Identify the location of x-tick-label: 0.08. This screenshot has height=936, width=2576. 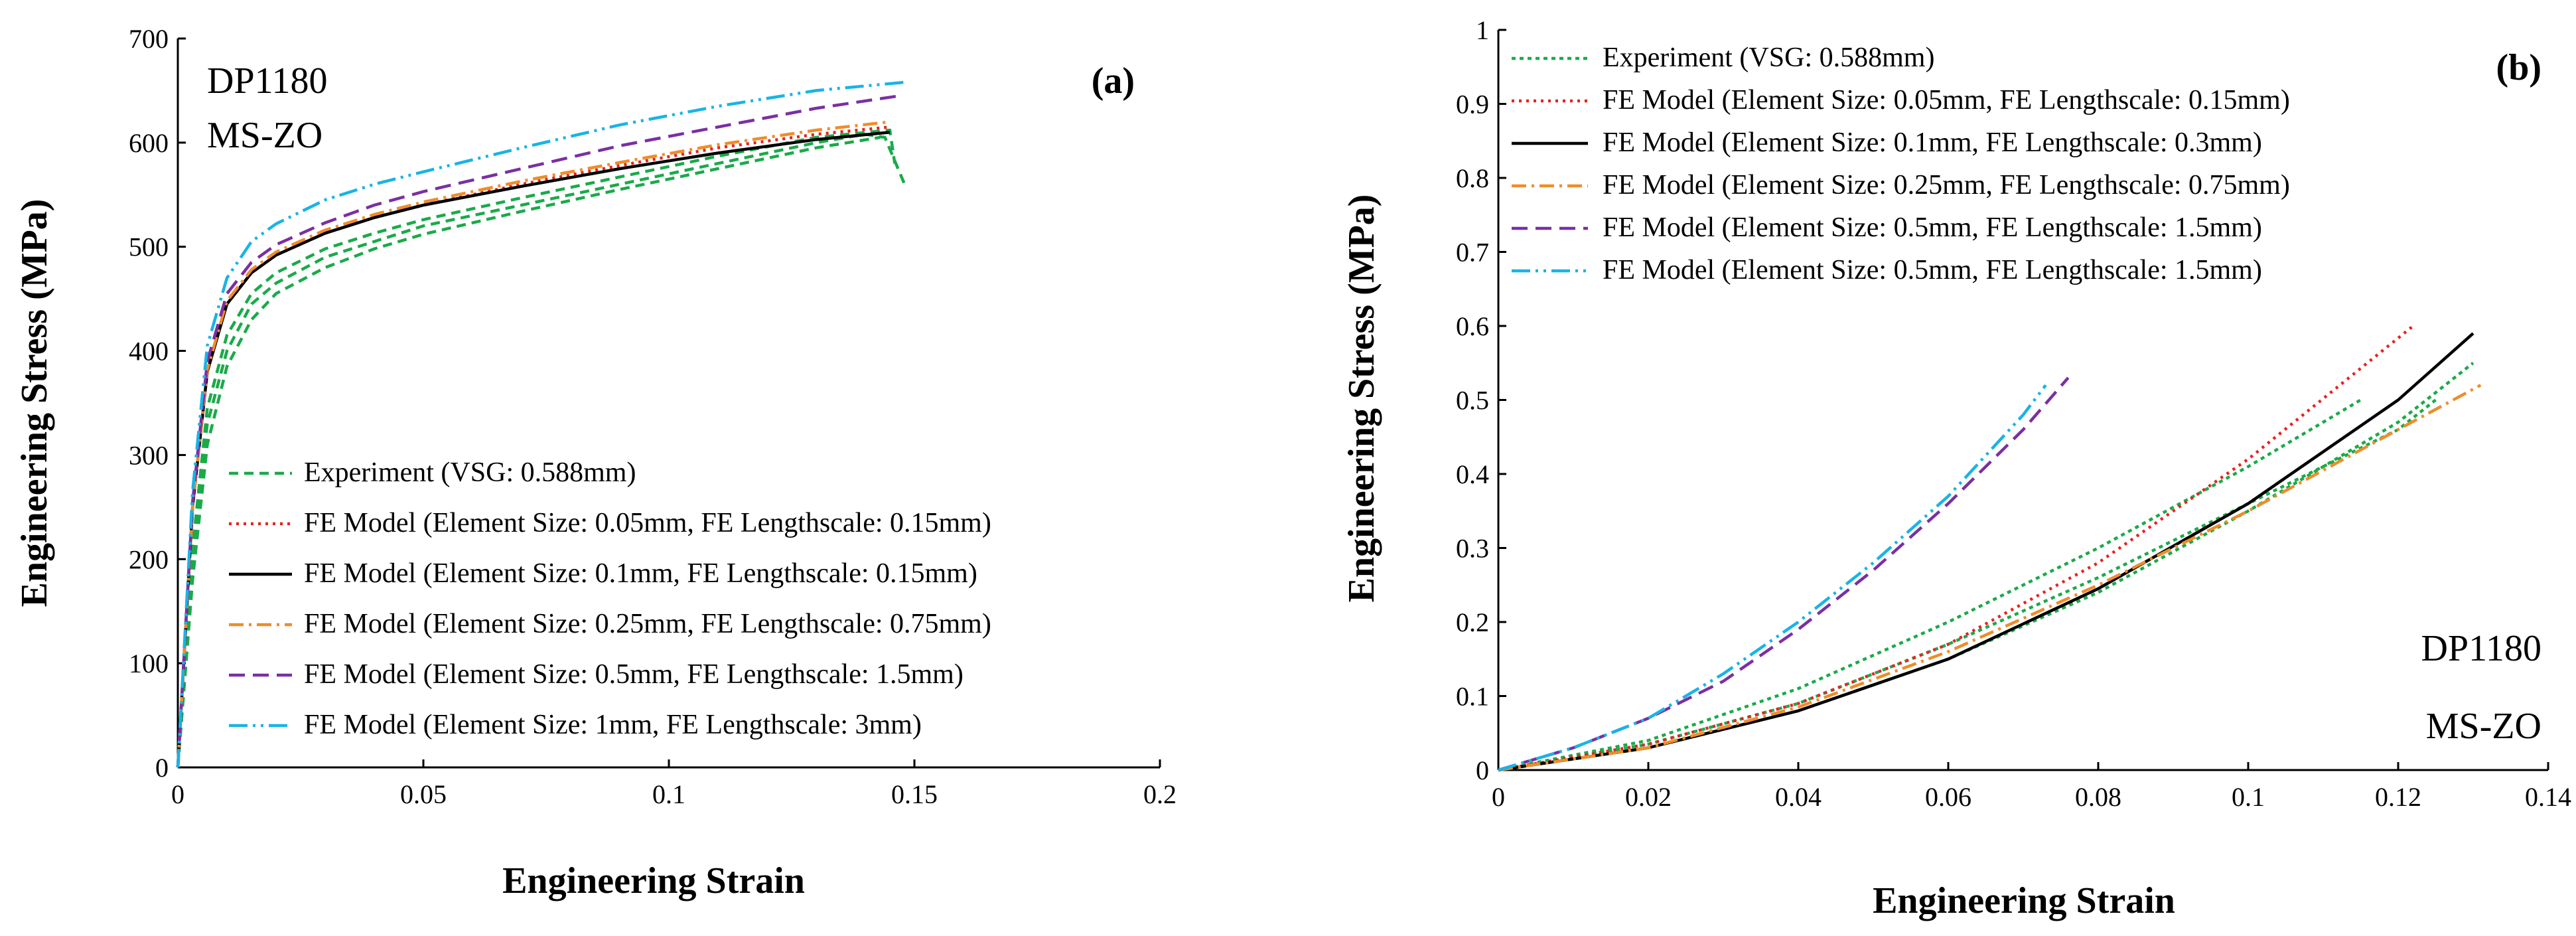
(2098, 797).